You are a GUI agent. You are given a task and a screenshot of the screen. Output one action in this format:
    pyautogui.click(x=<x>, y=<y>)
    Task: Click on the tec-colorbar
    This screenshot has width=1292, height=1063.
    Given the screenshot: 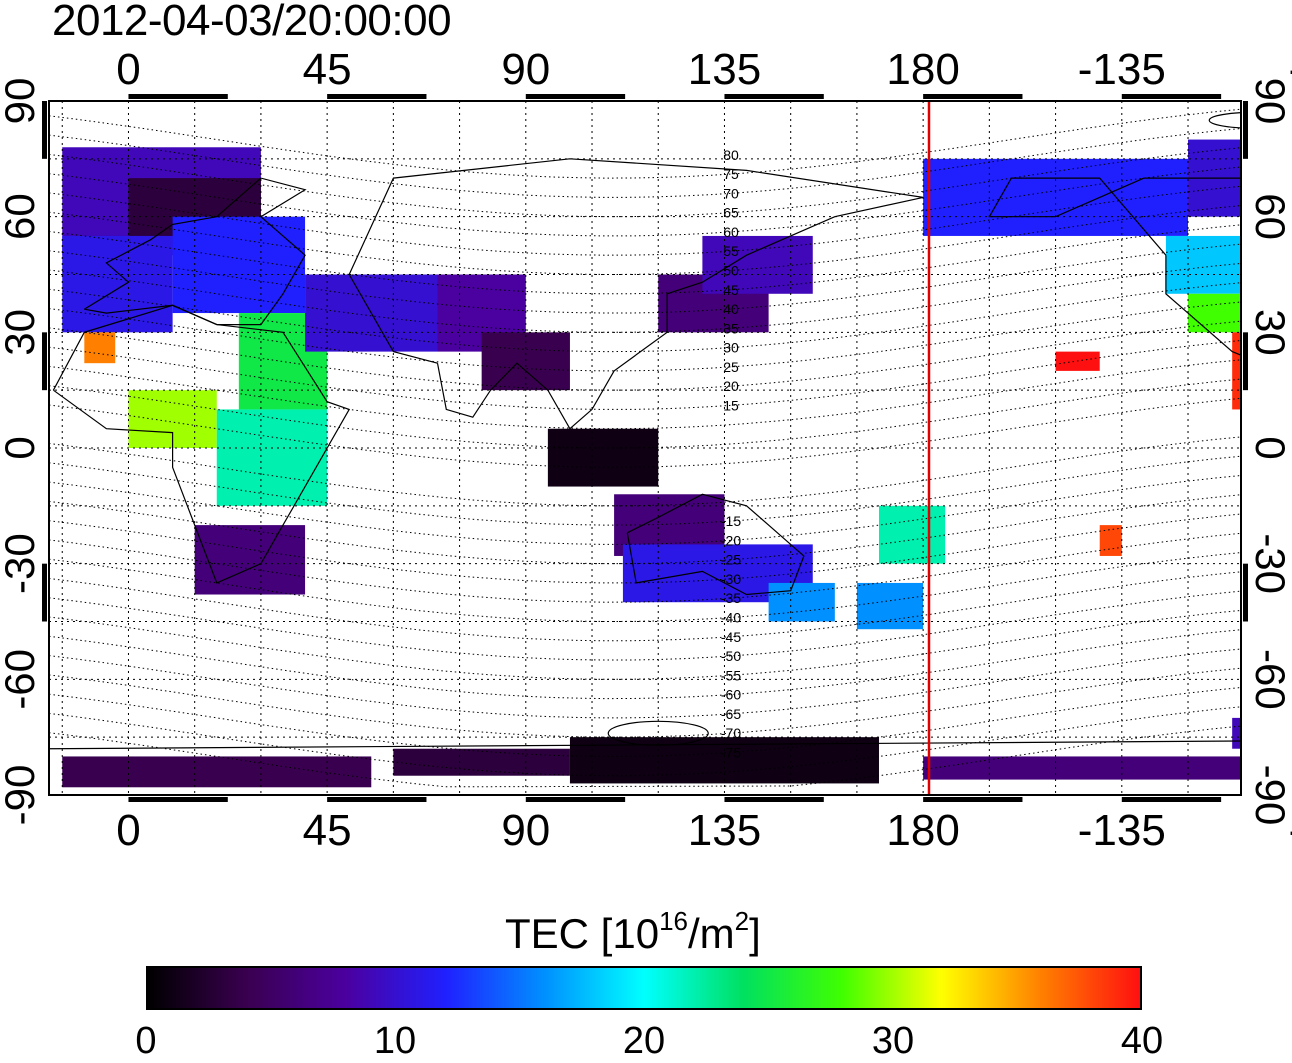 What is the action you would take?
    pyautogui.click(x=644, y=988)
    